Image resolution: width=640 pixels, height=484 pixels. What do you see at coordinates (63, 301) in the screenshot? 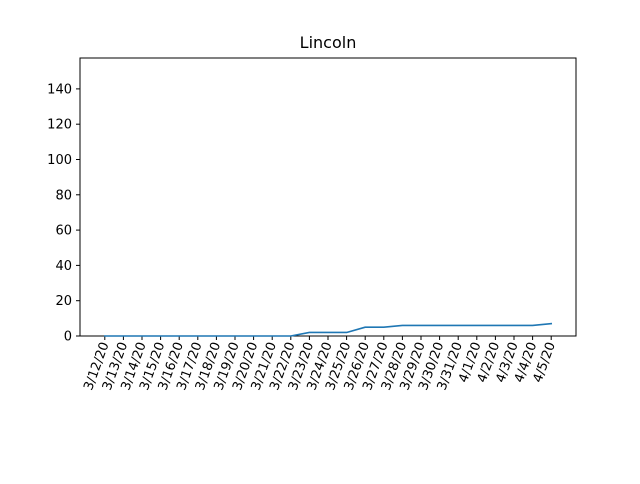
I see `y-tick-label: 20` at bounding box center [63, 301].